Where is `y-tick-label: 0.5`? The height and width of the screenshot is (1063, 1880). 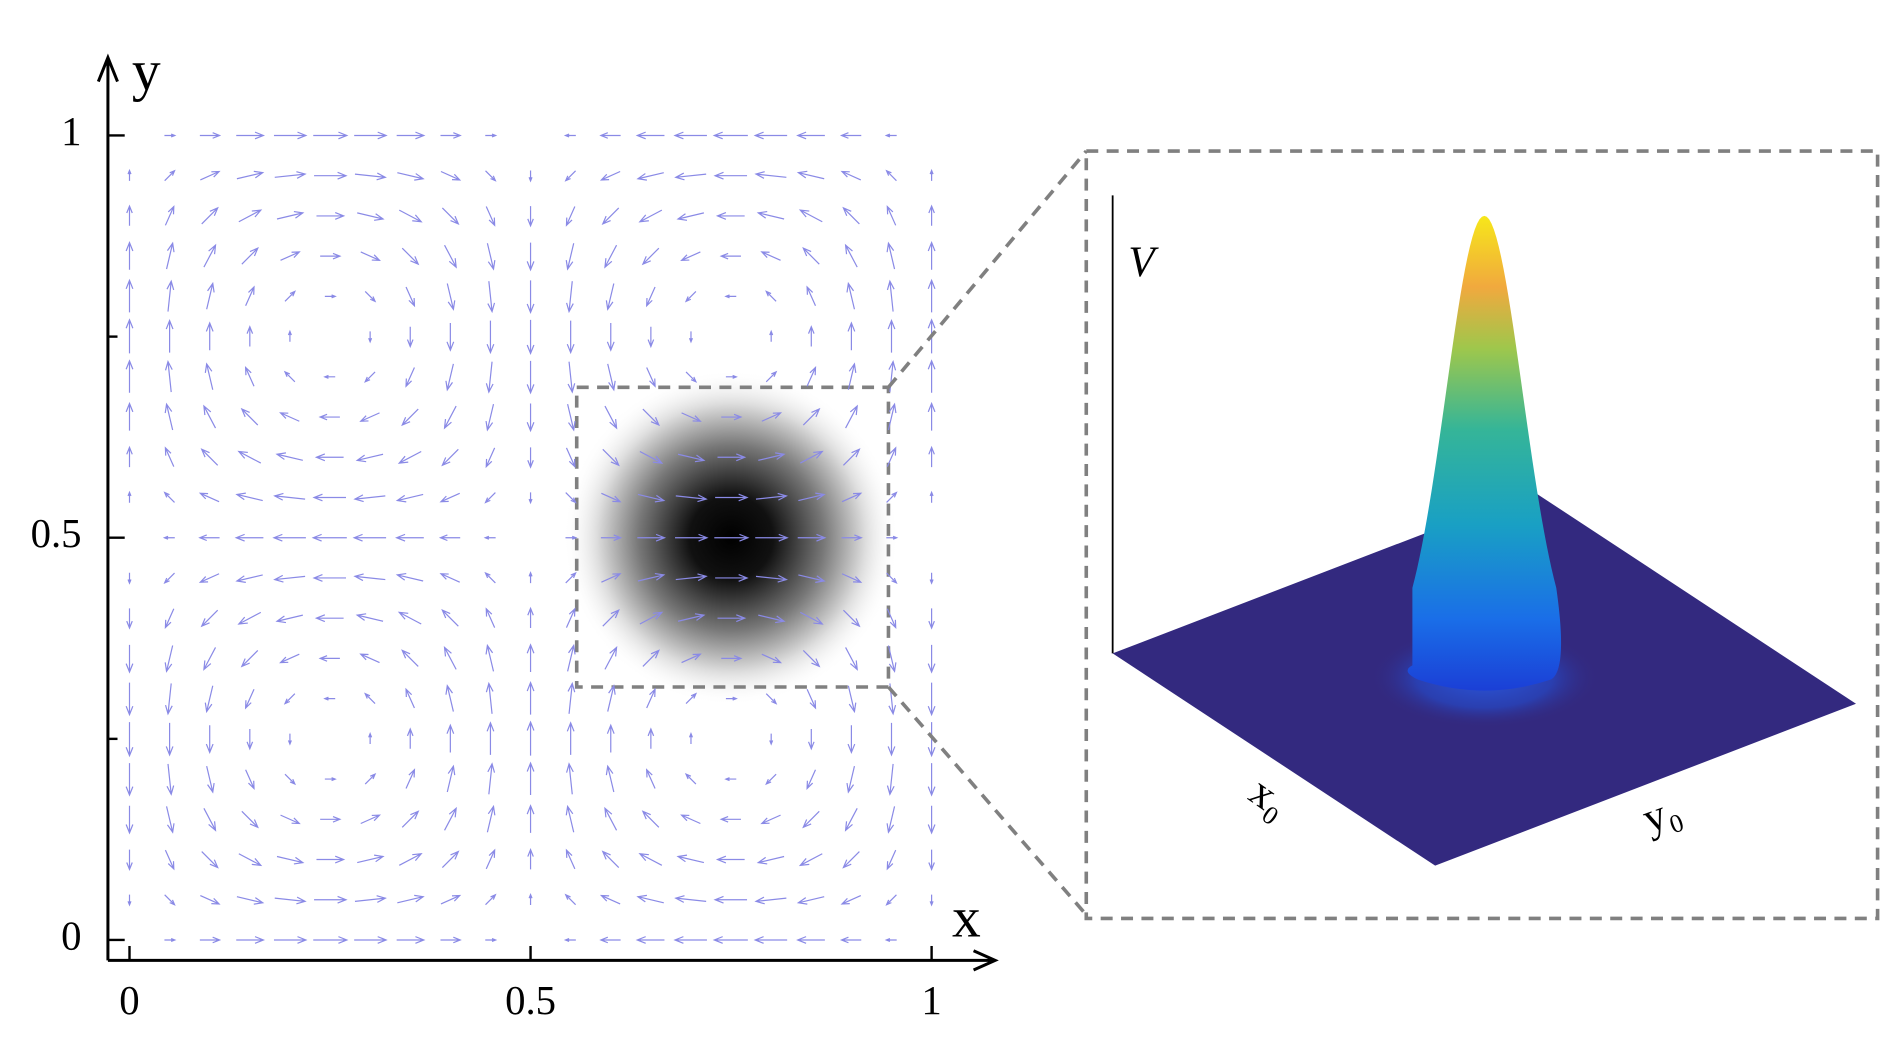 y-tick-label: 0.5 is located at coordinates (56, 533).